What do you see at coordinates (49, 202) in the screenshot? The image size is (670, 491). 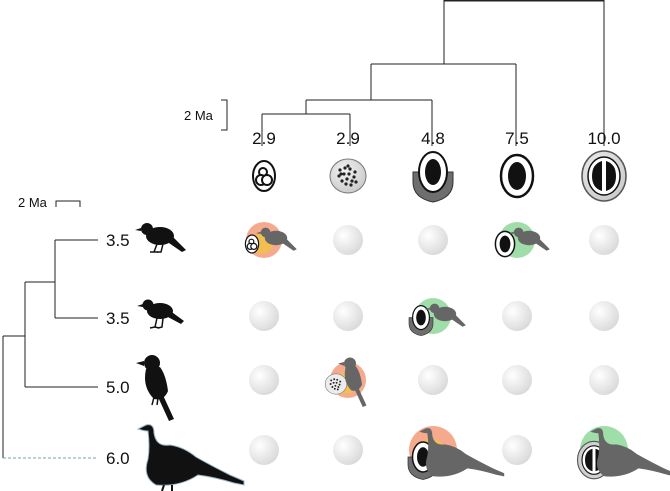 I see `left-scale-bar: 2 Ma` at bounding box center [49, 202].